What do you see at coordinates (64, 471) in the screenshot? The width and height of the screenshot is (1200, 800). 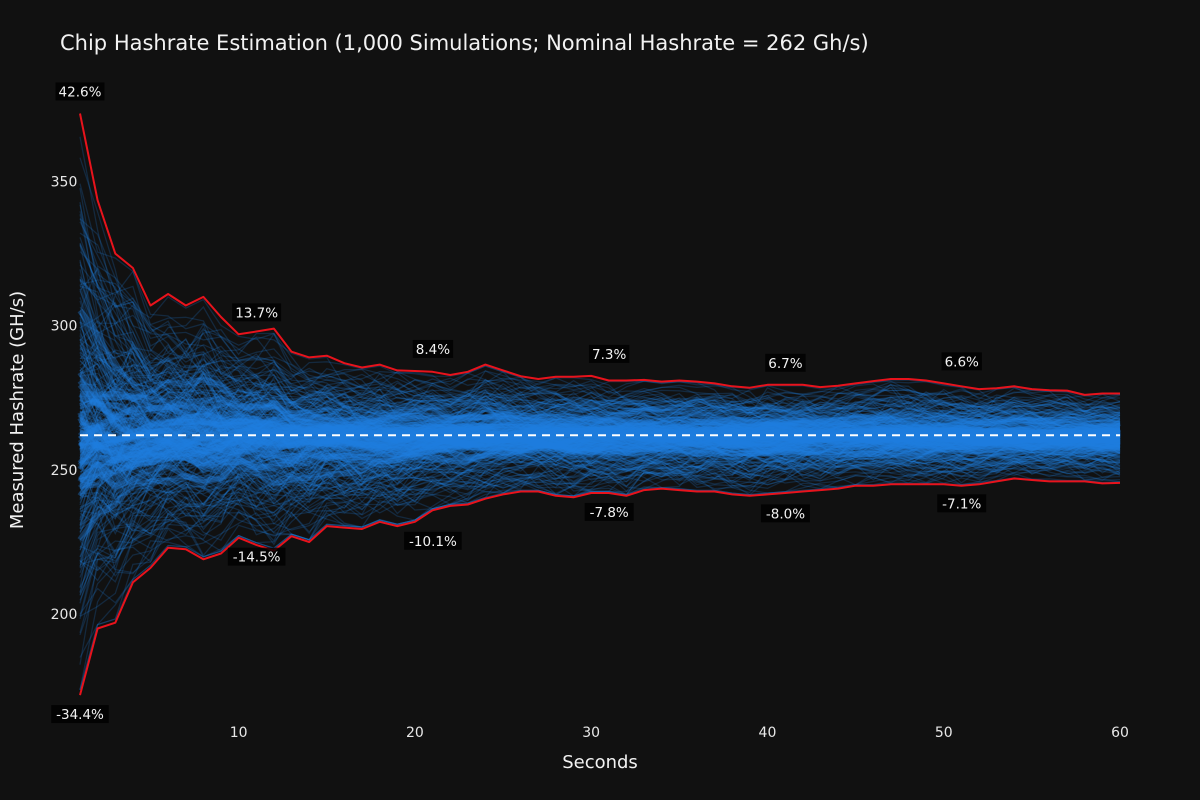 I see `y-tick-label: 250` at bounding box center [64, 471].